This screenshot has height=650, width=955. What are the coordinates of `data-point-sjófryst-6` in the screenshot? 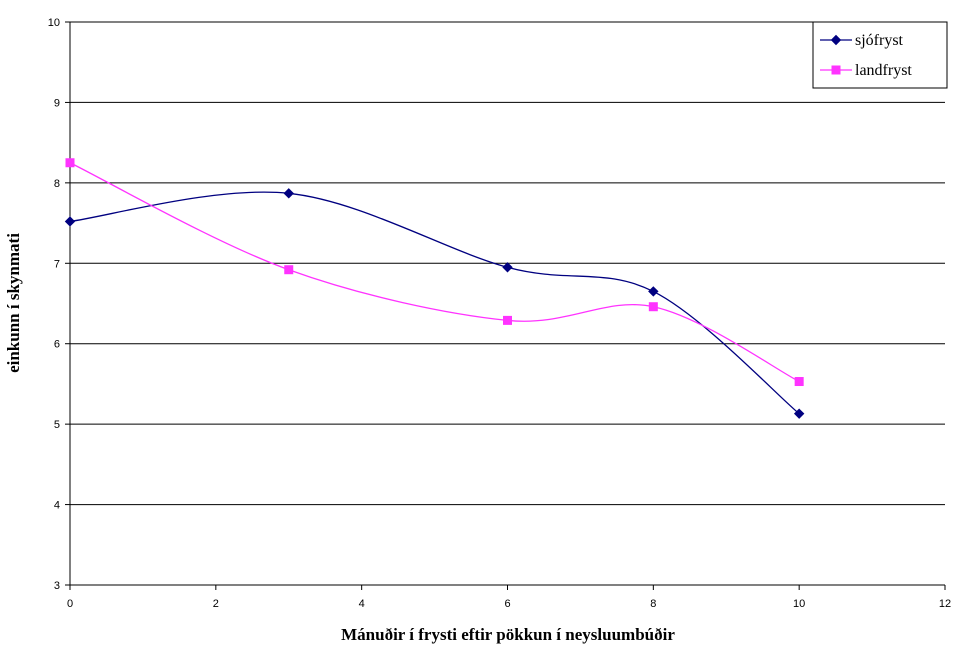 It's located at (507, 267).